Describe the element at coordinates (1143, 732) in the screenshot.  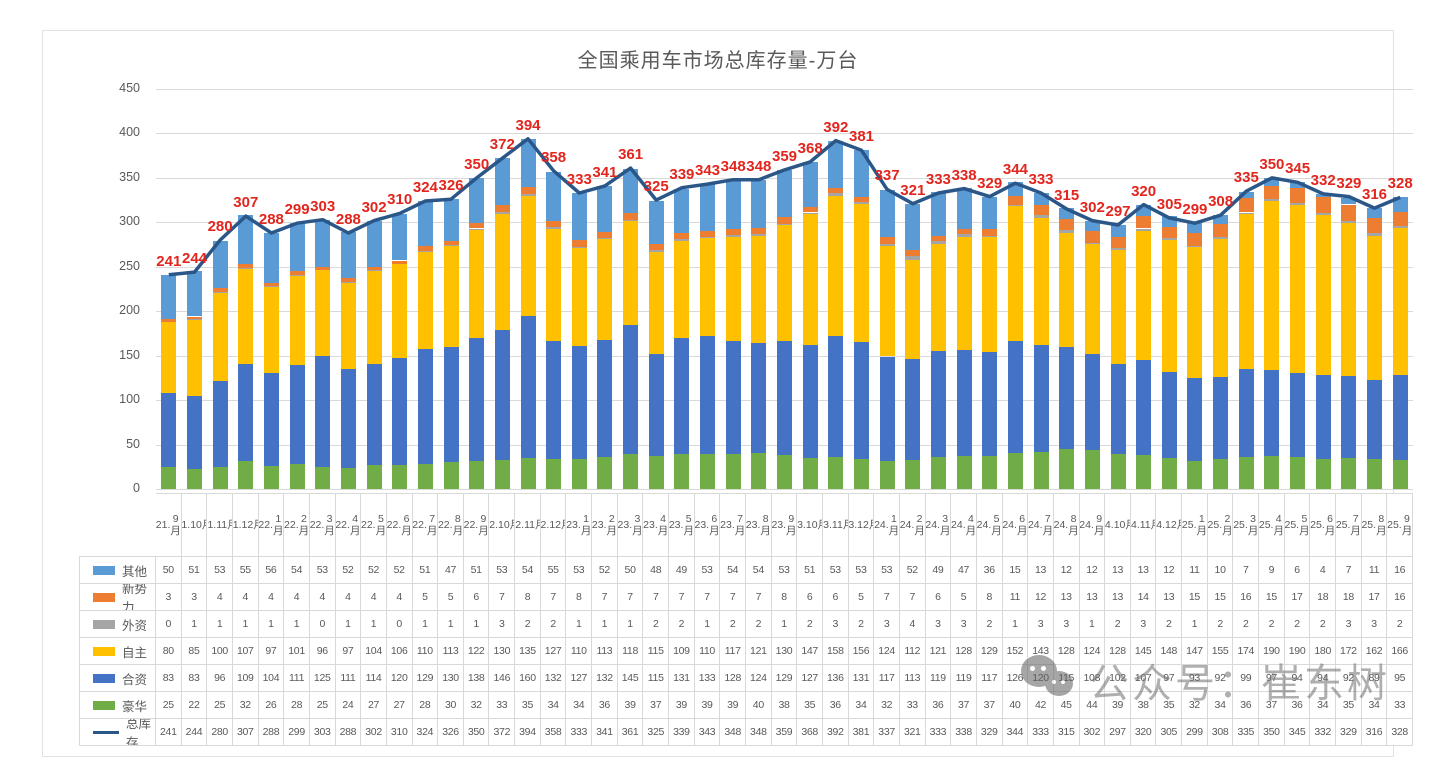
I see `table-value-cell: 320` at that location.